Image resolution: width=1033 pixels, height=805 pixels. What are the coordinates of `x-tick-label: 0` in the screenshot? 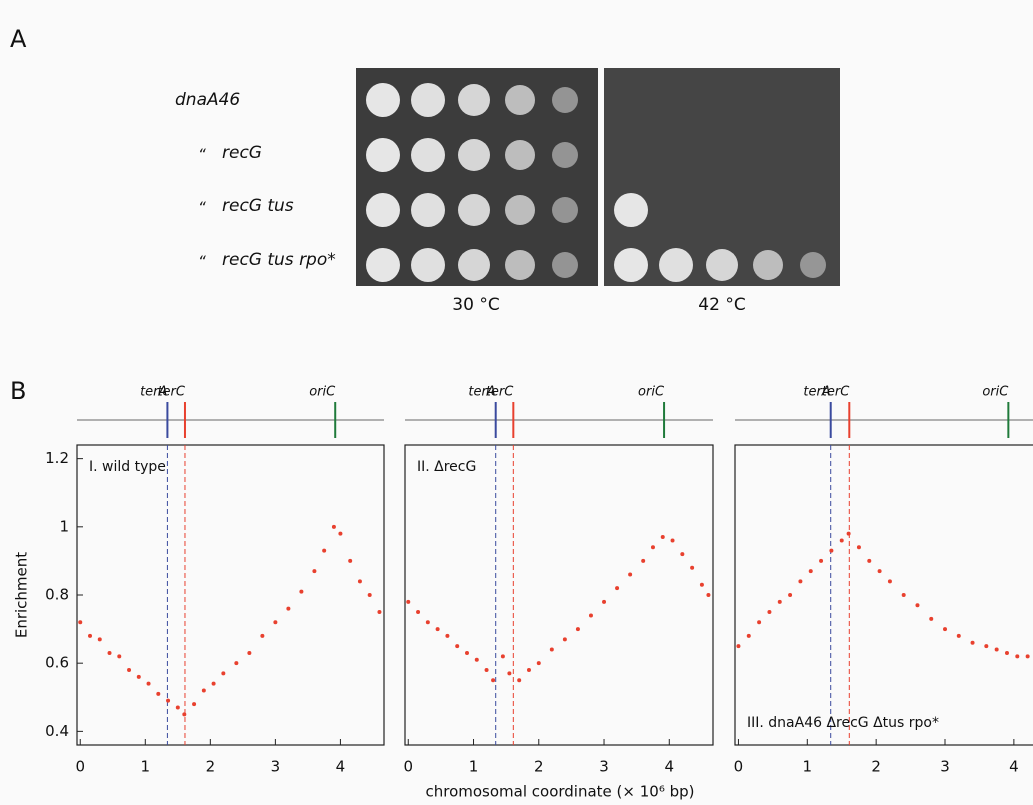 It's located at (80, 767).